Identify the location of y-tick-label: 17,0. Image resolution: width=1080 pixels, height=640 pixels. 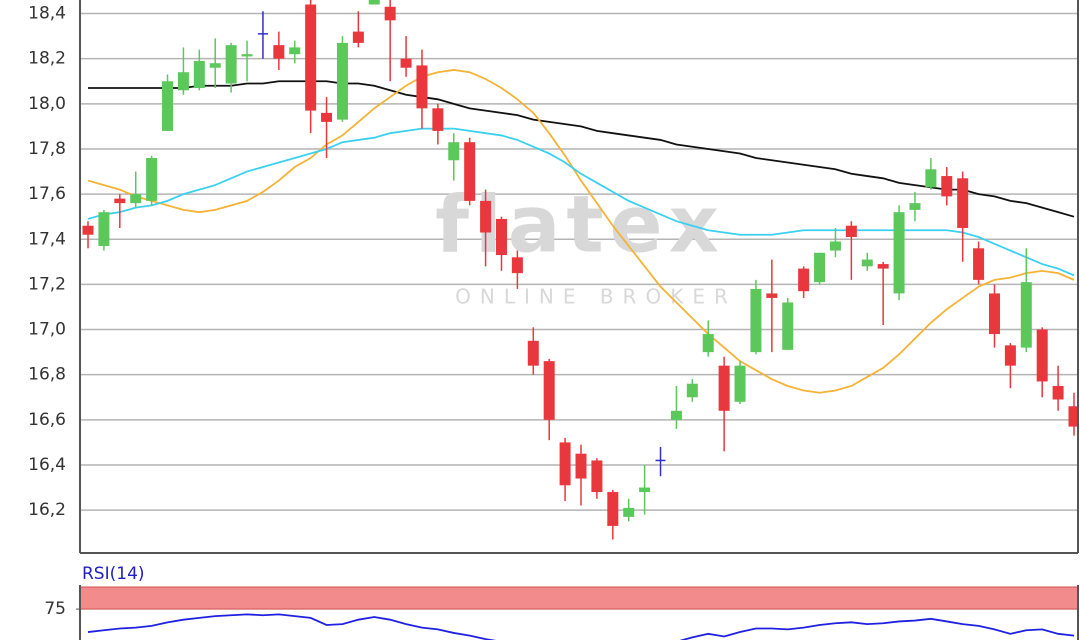
(47, 330).